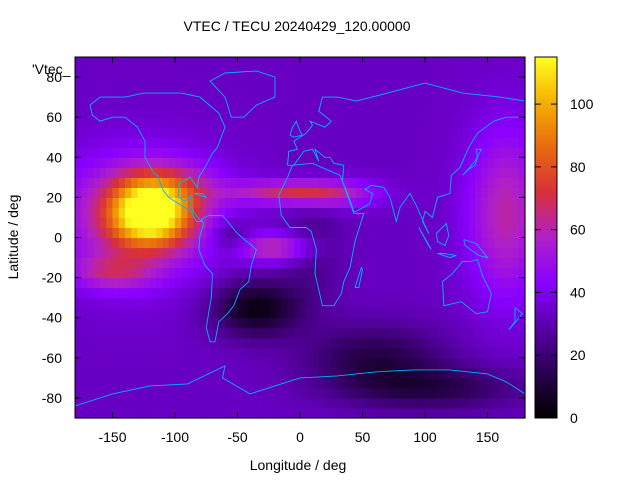  What do you see at coordinates (467, 287) in the screenshot?
I see `coastline` at bounding box center [467, 287].